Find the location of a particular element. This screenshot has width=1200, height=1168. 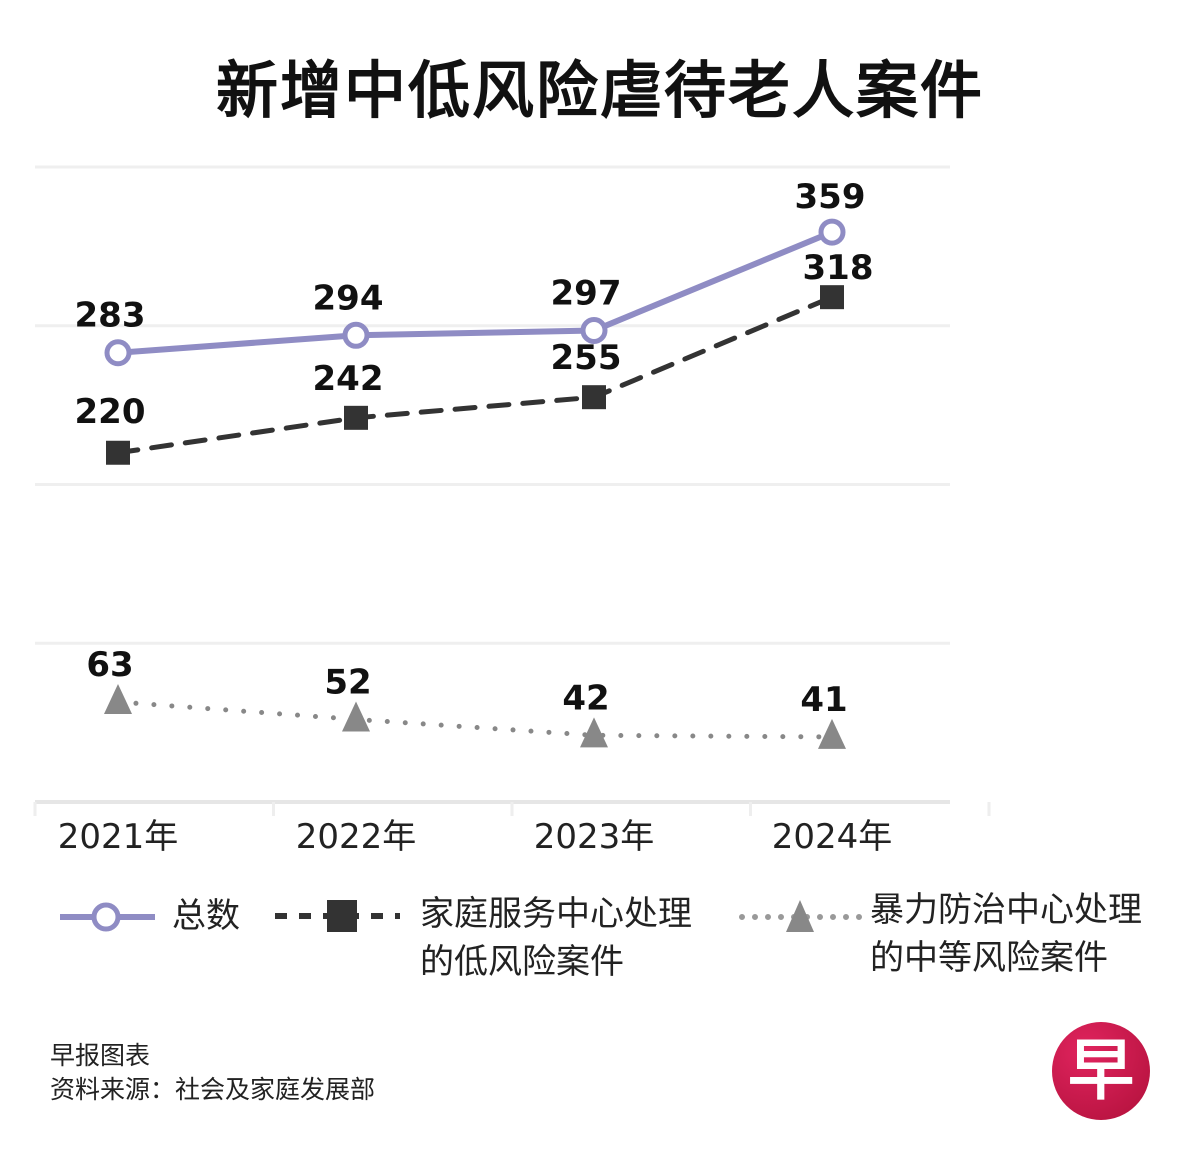

data-label: 52 is located at coordinates (347, 682).